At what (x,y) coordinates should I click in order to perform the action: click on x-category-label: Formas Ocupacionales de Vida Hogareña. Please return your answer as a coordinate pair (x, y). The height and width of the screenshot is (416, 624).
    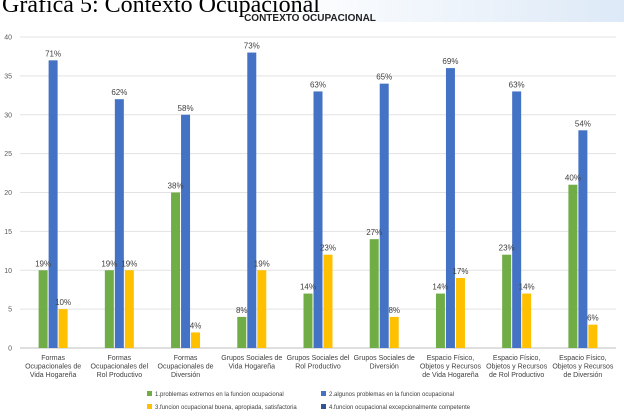
    Looking at the image, I should click on (53, 367).